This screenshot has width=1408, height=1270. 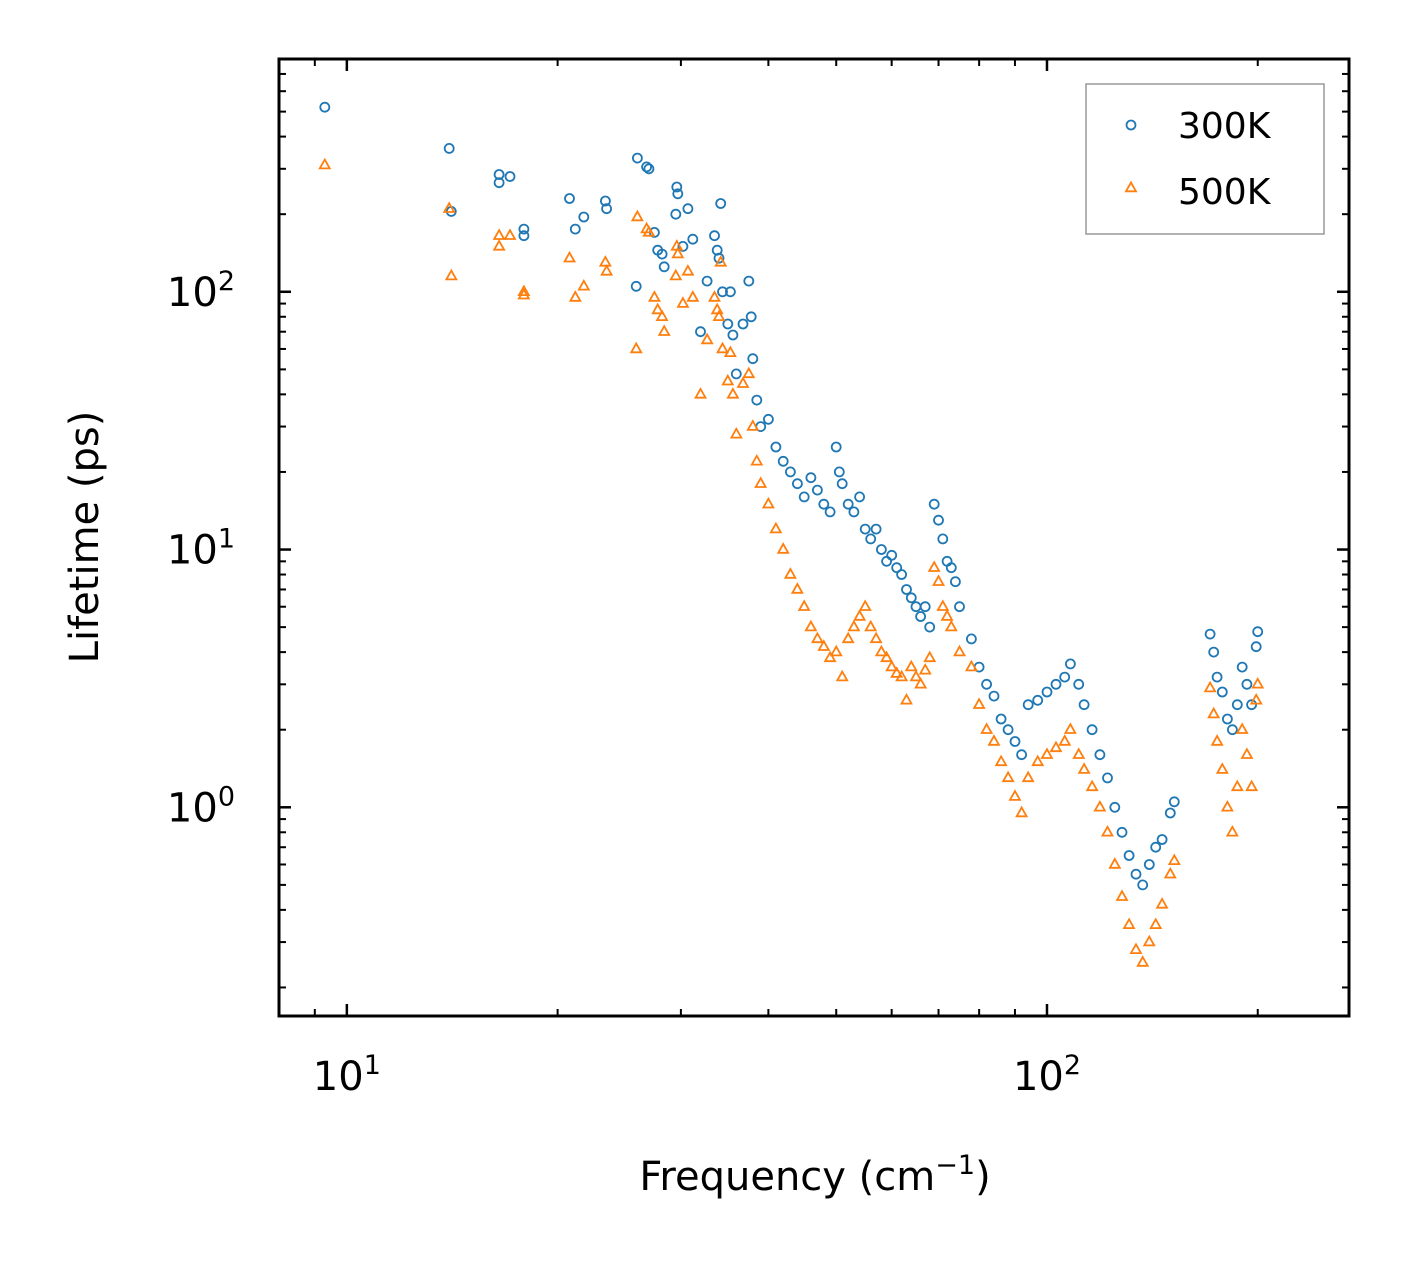 I want to click on x-axis-label: Frequency (cm−1), so click(x=814, y=1175).